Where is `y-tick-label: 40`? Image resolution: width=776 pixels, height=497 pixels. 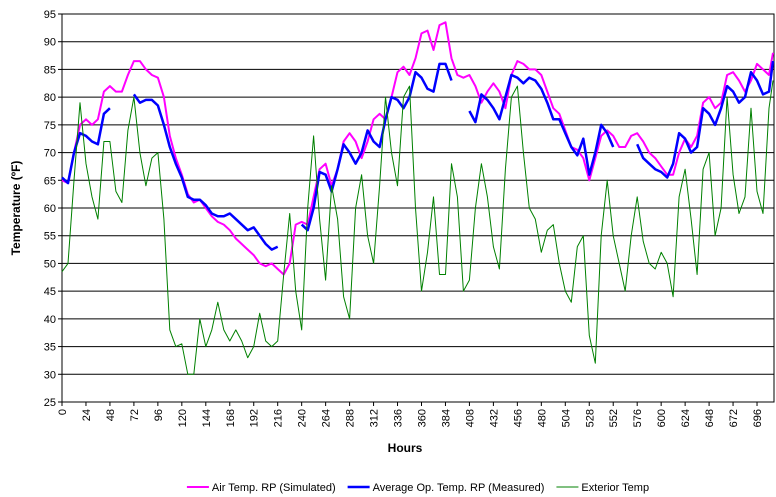 y-tick-label: 40 is located at coordinates (50, 320).